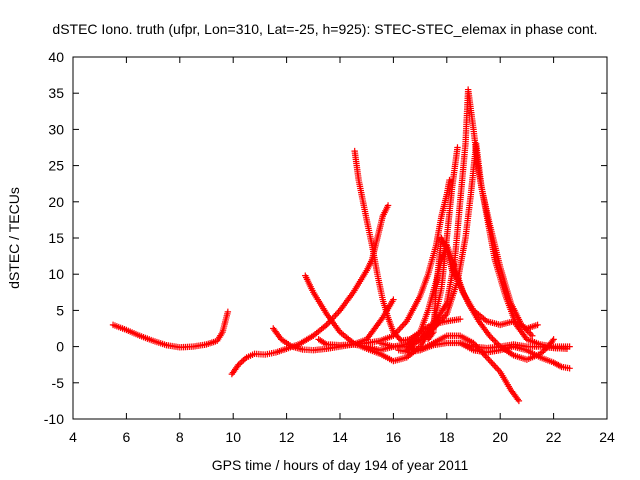  Describe the element at coordinates (340, 437) in the screenshot. I see `x-tick-label: 14` at that location.